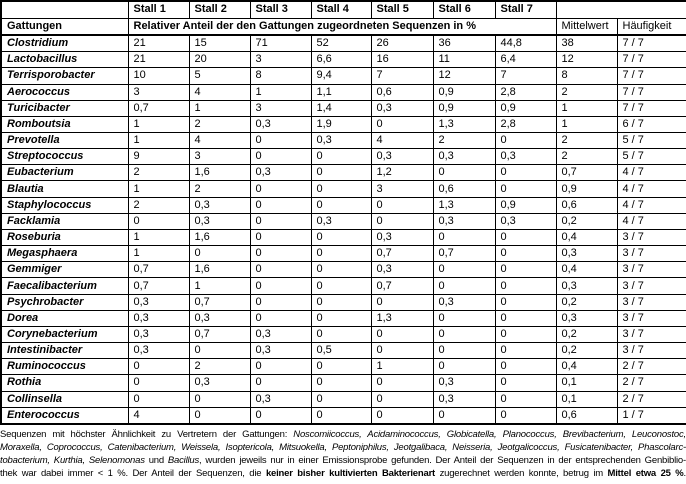  What do you see at coordinates (219, 254) in the screenshot?
I see `value-cell-stall-2: 0` at bounding box center [219, 254].